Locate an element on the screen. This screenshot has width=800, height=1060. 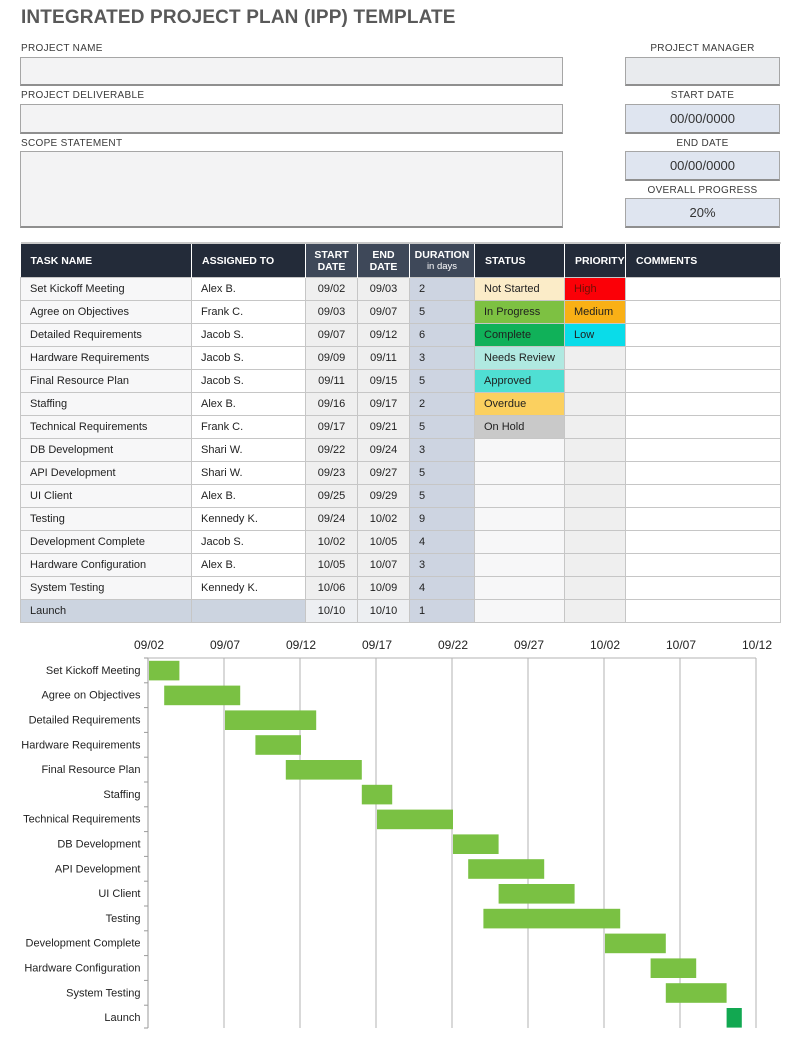
svg-text: 09/12 is located at coordinates (301, 645).